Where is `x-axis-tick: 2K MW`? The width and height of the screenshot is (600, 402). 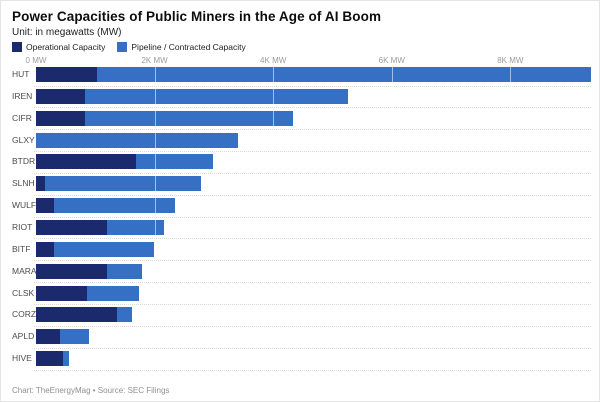 x-axis-tick: 2K MW is located at coordinates (154, 60).